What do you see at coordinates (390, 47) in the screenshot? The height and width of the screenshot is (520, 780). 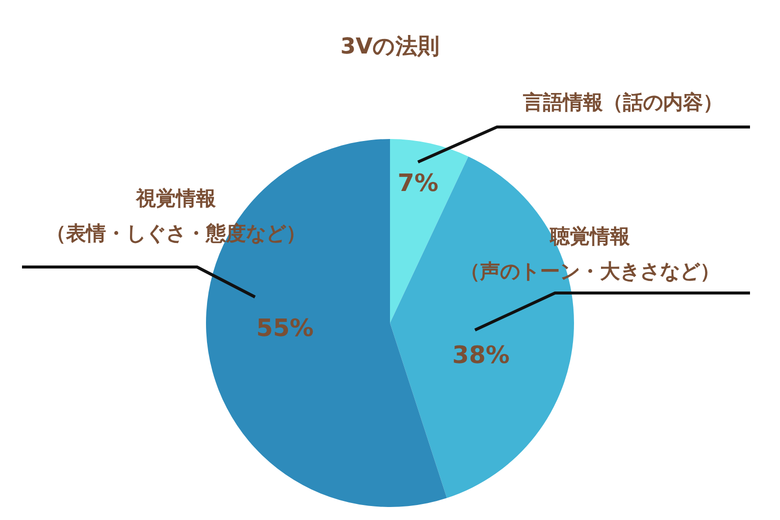 I see `chart-title: 3Vの法則` at bounding box center [390, 47].